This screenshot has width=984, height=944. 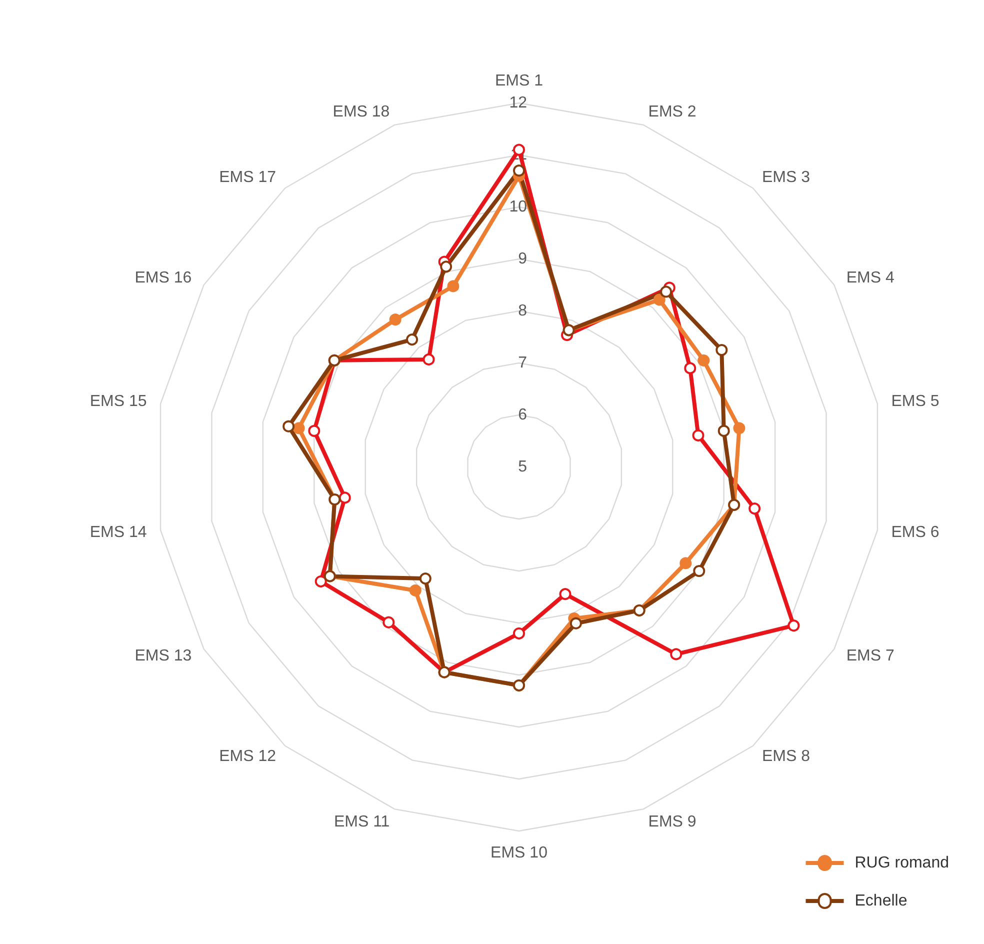 What do you see at coordinates (523, 467) in the screenshot?
I see `y-tick-label: 5` at bounding box center [523, 467].